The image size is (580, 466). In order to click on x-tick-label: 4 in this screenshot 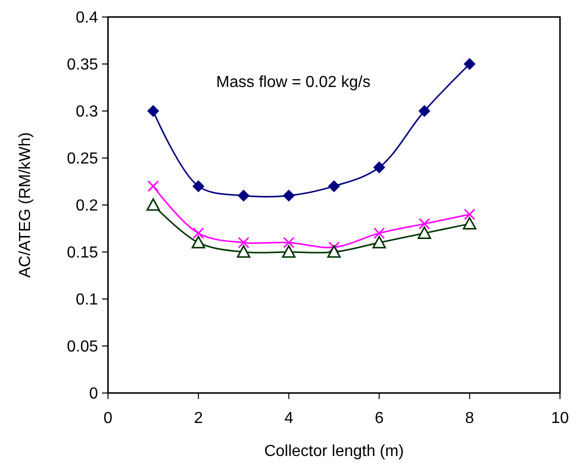, I will do `click(289, 418)`.